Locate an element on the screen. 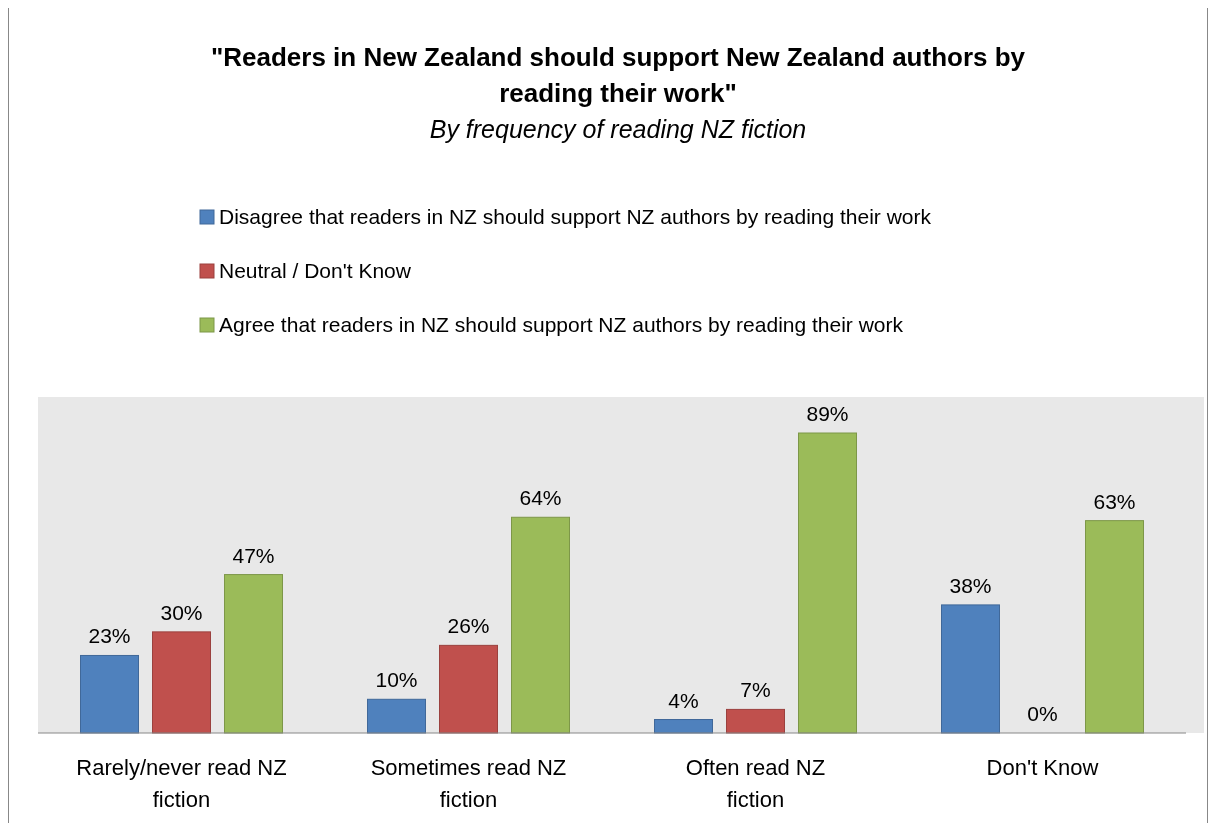  data-label: 4% is located at coordinates (683, 700).